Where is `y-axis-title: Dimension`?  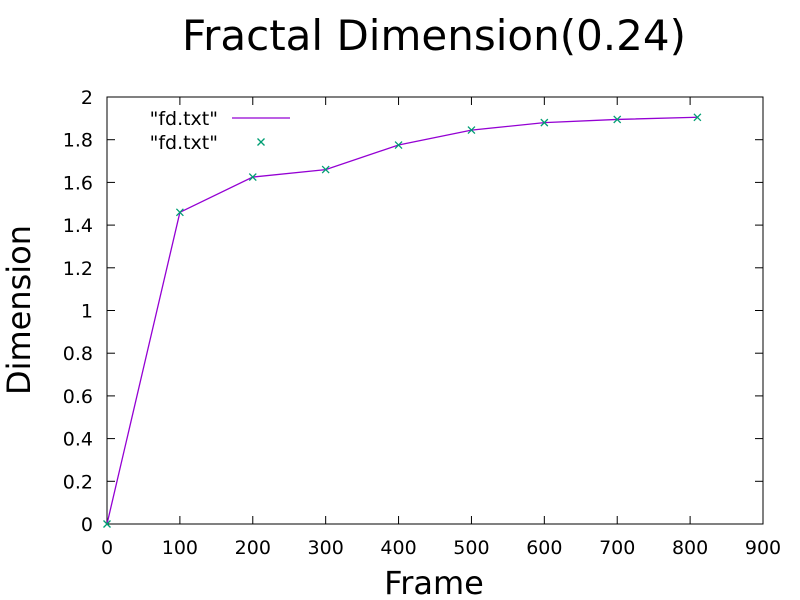
y-axis-title: Dimension is located at coordinates (19, 310).